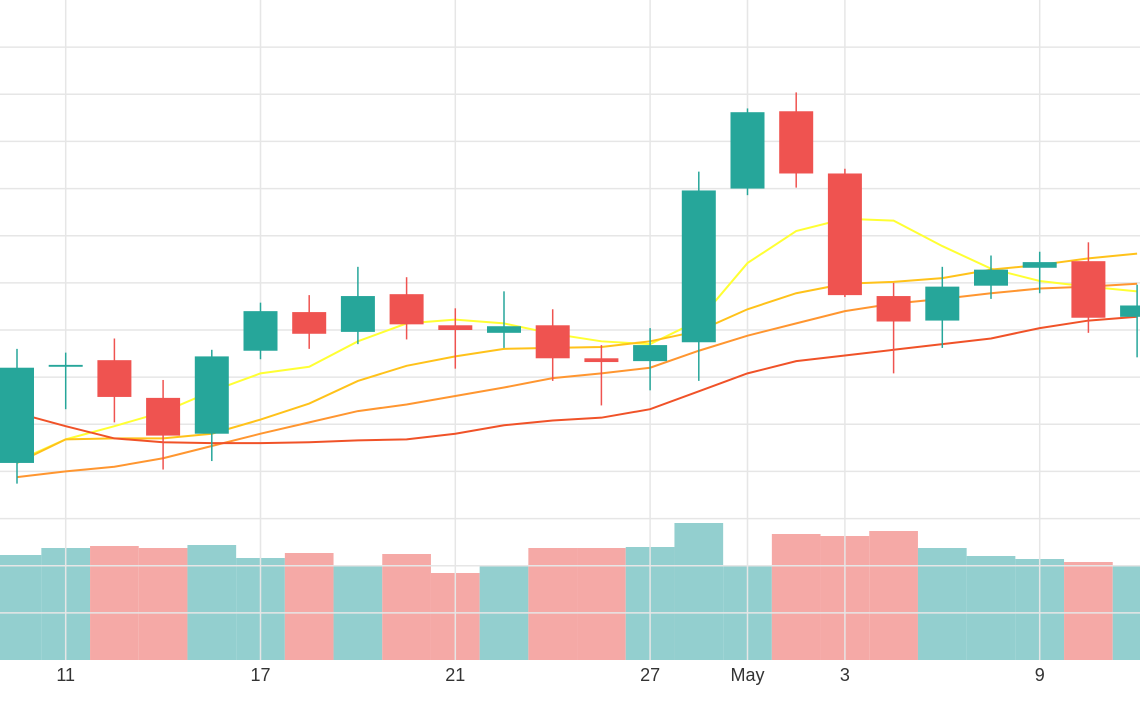  I want to click on x-tick-label: 27, so click(650, 675).